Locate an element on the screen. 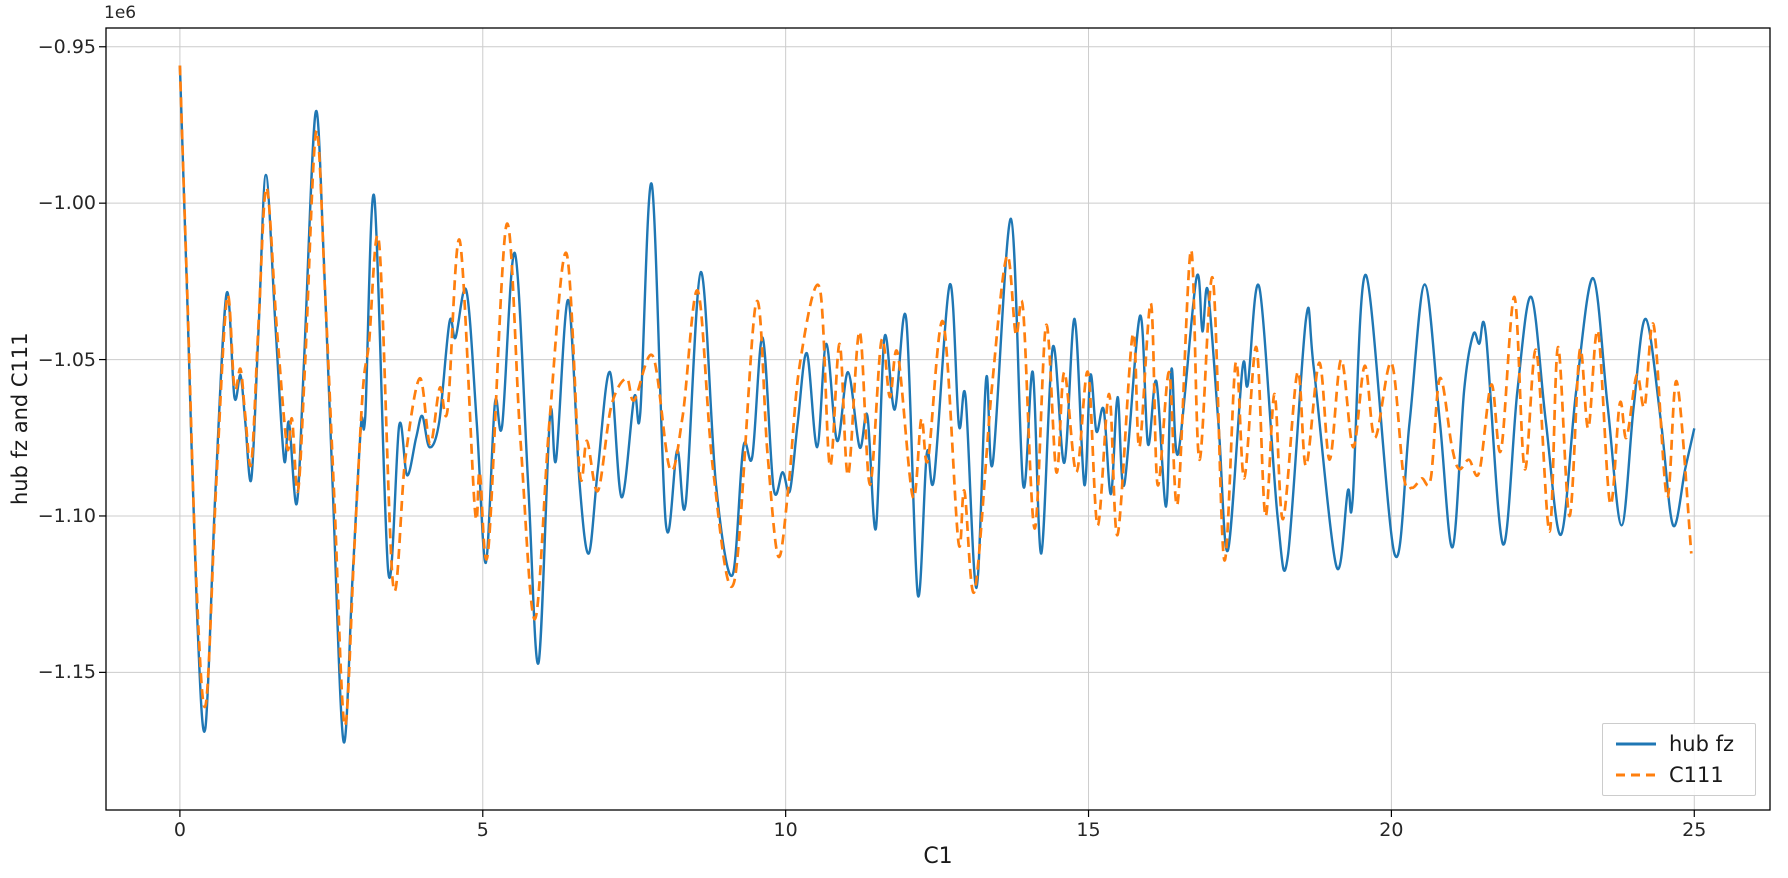 This screenshot has width=1788, height=878. x-axis-label: C1 is located at coordinates (938, 856).